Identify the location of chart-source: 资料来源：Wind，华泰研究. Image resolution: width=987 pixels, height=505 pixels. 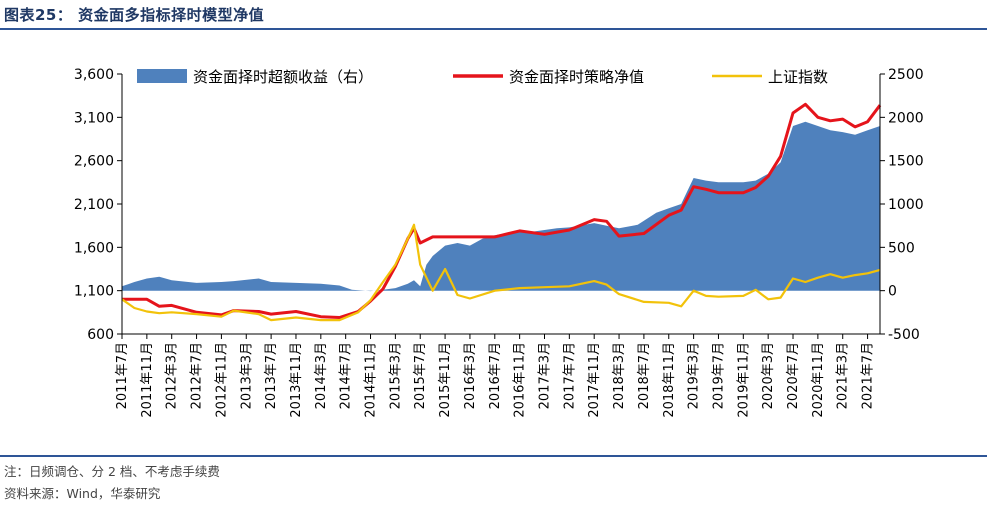
(82, 493).